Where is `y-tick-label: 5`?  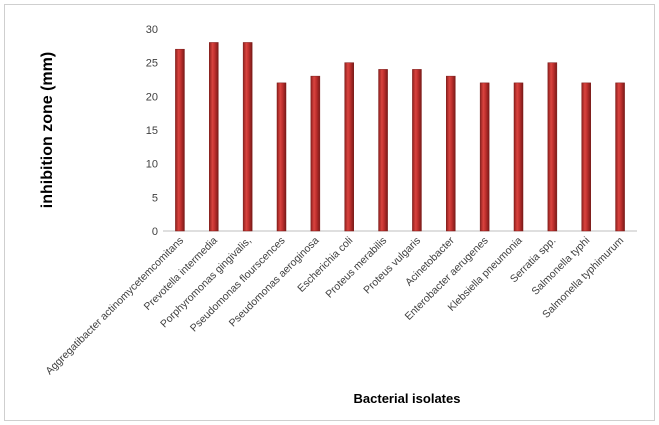
y-tick-label: 5 is located at coordinates (155, 198).